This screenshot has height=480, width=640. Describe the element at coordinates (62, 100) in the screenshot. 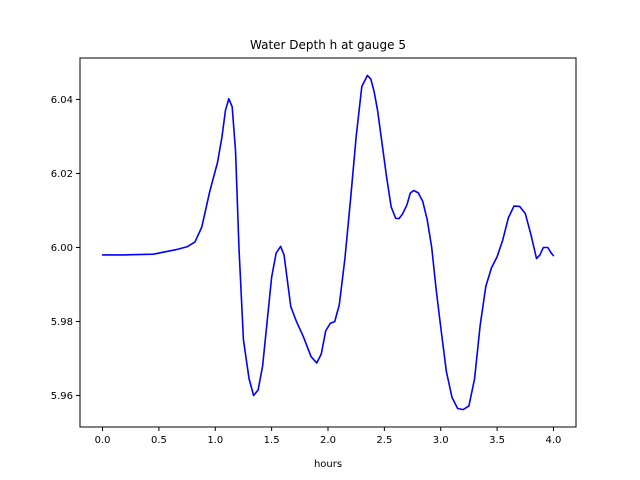

I see `y-tick-label: 6.04` at that location.